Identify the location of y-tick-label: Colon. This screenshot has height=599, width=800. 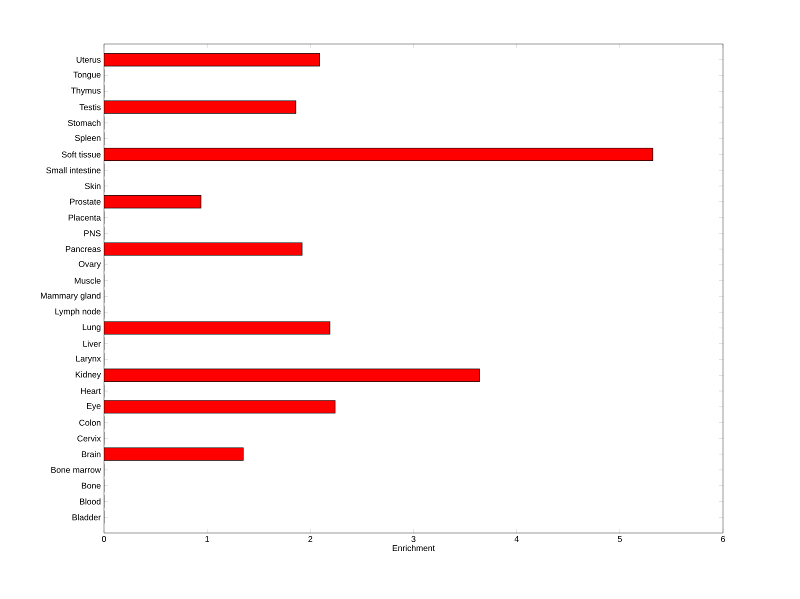
(89, 422).